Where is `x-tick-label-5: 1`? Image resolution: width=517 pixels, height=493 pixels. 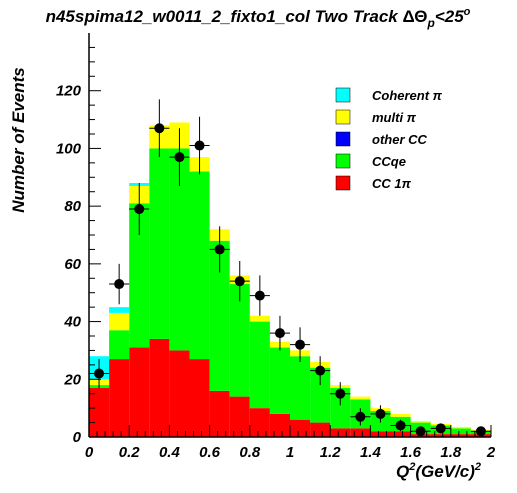
x-tick-label-5: 1 is located at coordinates (290, 452).